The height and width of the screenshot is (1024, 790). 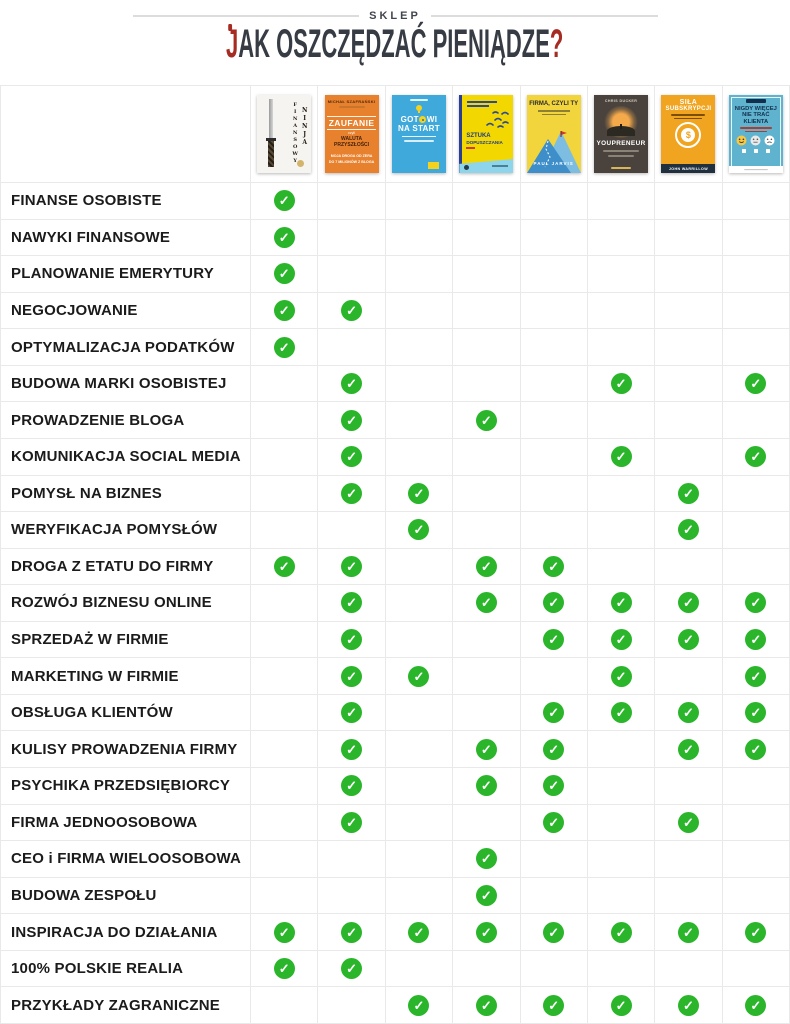 What do you see at coordinates (271, 154) in the screenshot?
I see `katana-grip-icon` at bounding box center [271, 154].